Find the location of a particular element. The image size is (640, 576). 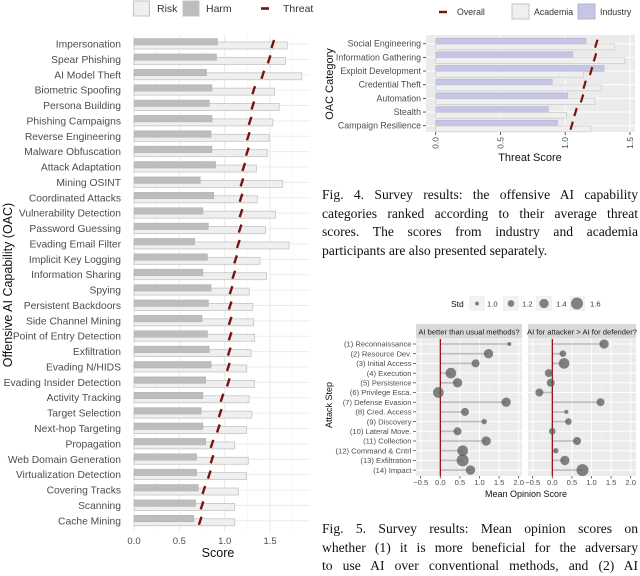

category-label: (12) Command & Cntrl is located at coordinates (374, 450).